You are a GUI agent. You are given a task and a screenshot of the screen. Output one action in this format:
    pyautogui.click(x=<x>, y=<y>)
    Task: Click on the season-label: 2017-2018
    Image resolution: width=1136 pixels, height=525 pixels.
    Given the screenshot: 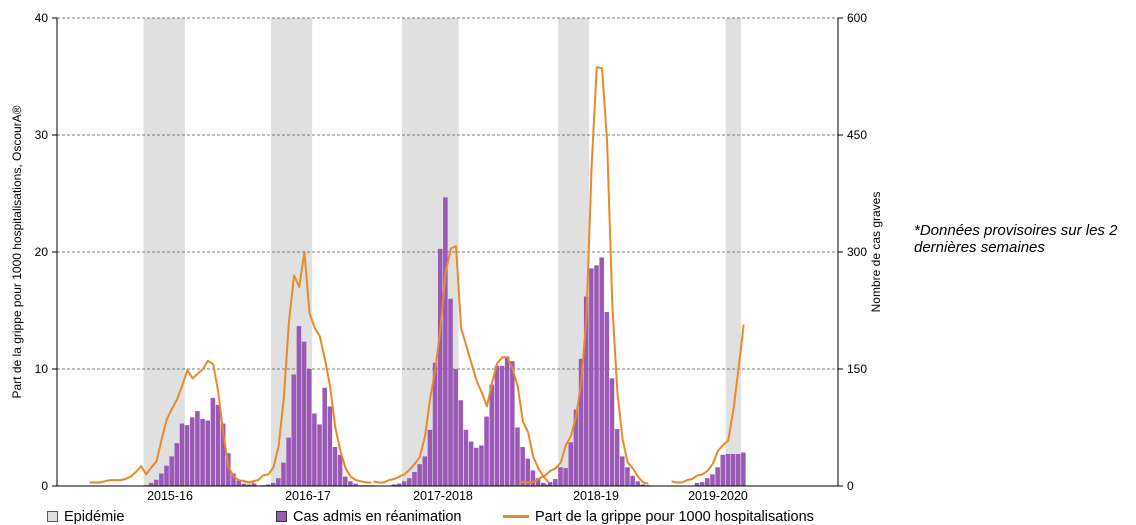 What is the action you would take?
    pyautogui.click(x=443, y=496)
    